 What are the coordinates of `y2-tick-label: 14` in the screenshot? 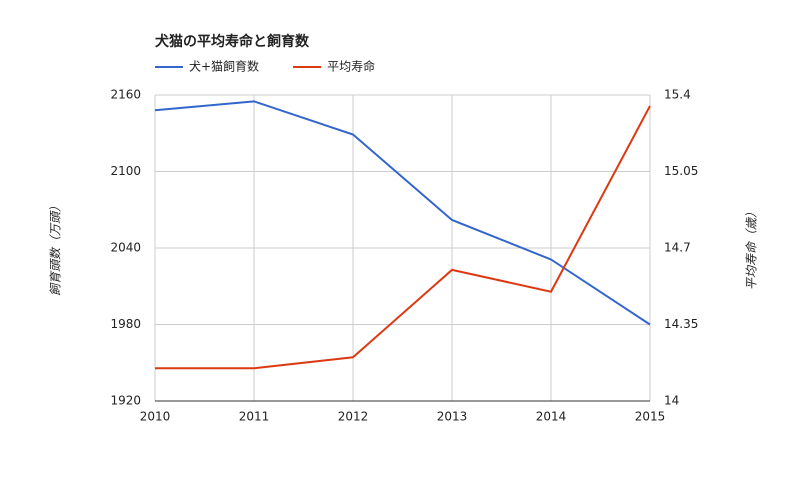 It's located at (671, 401).